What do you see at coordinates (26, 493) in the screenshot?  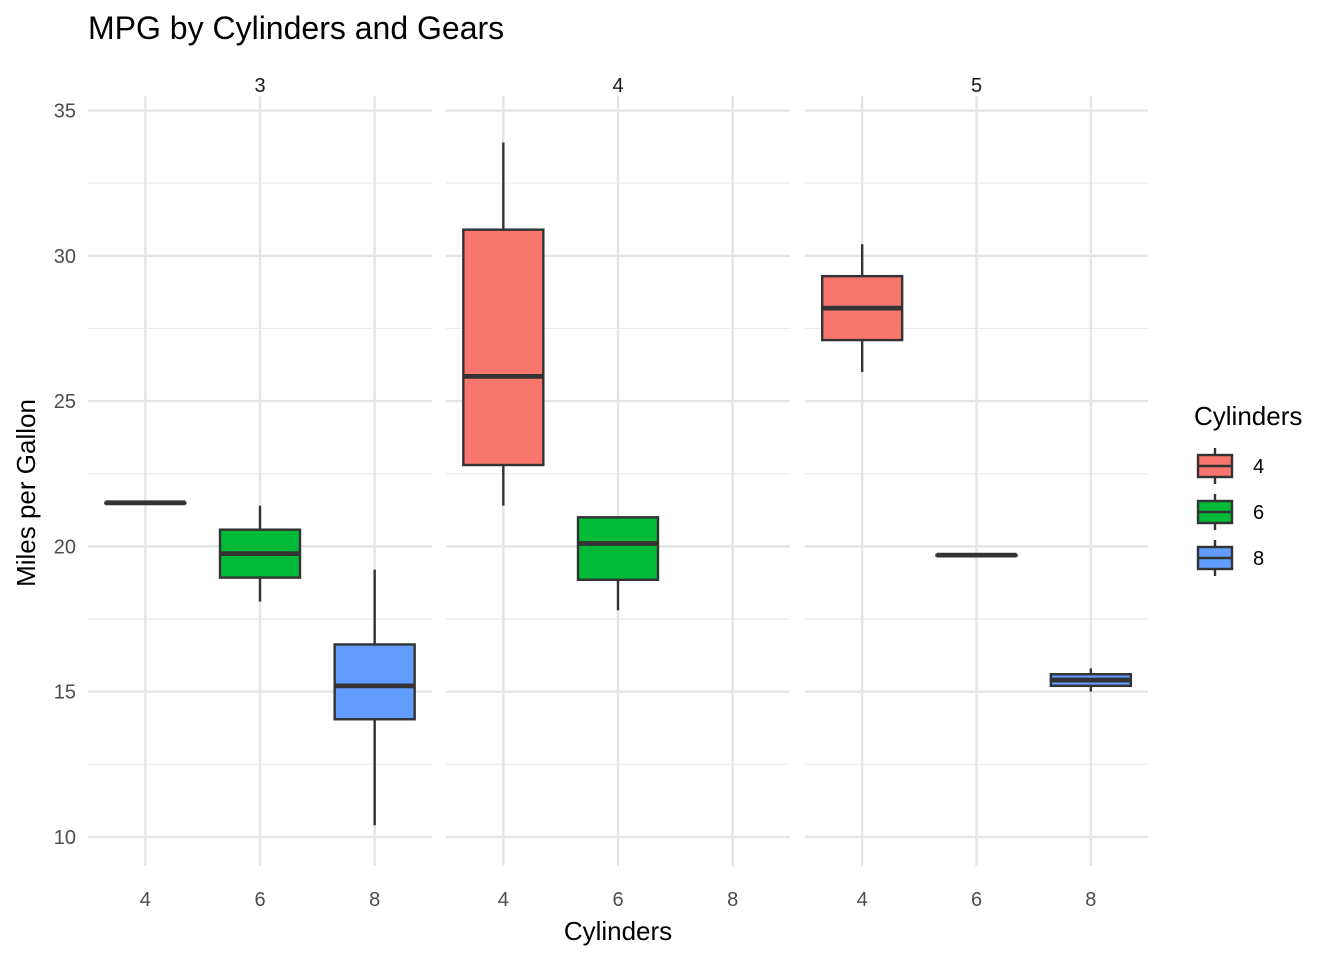 I see `y-axis-title: Miles per Gallon` at bounding box center [26, 493].